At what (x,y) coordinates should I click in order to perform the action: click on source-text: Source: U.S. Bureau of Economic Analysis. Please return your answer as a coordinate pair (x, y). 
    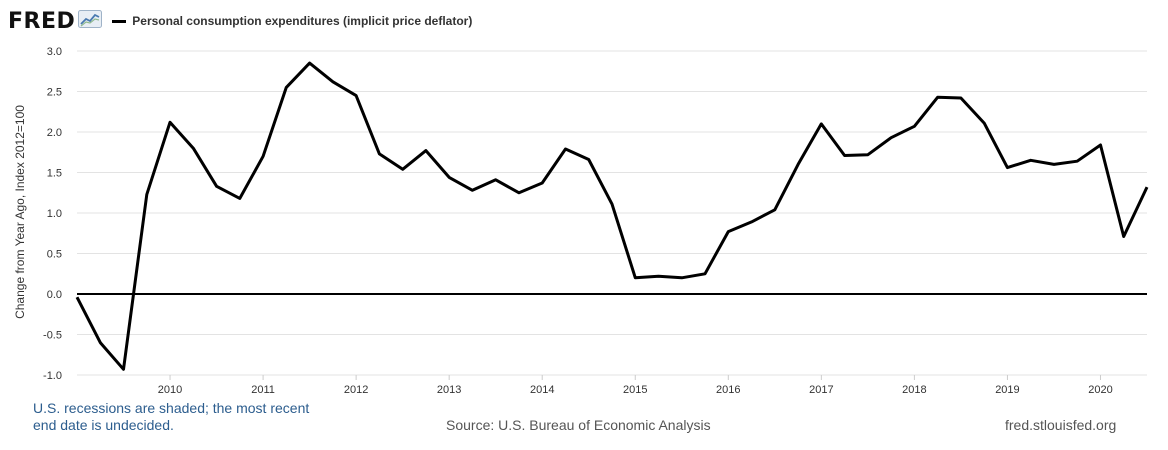
    Looking at the image, I should click on (578, 425).